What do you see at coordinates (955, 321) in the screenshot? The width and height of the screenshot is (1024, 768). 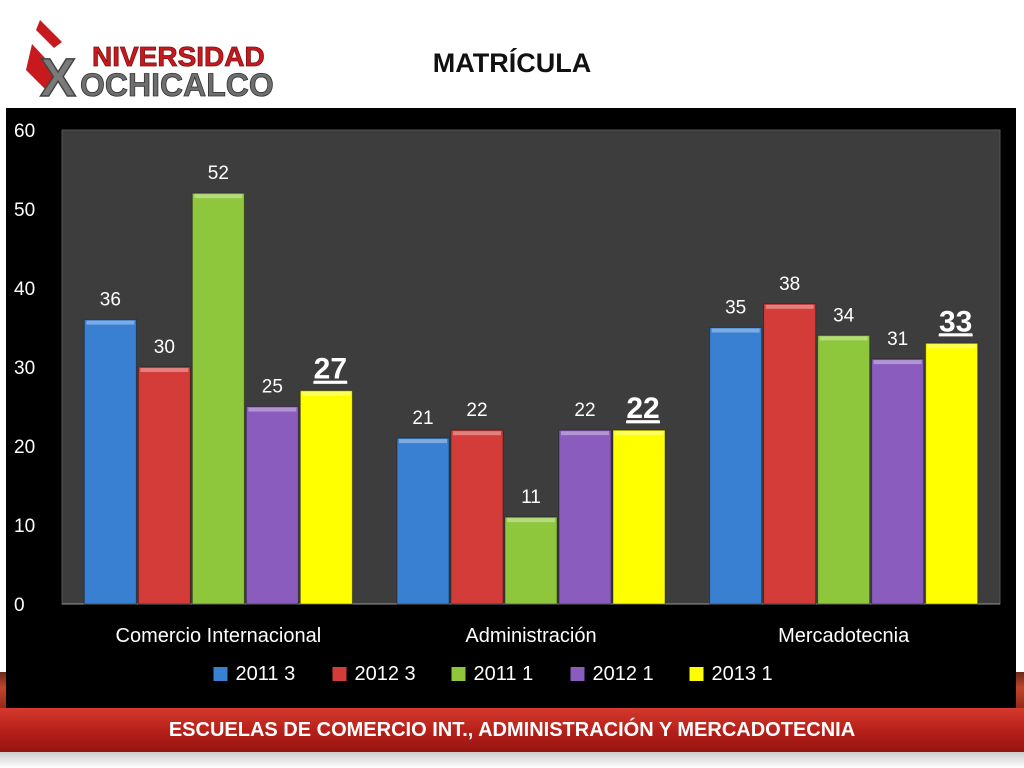 I see `data-label: 33` at bounding box center [955, 321].